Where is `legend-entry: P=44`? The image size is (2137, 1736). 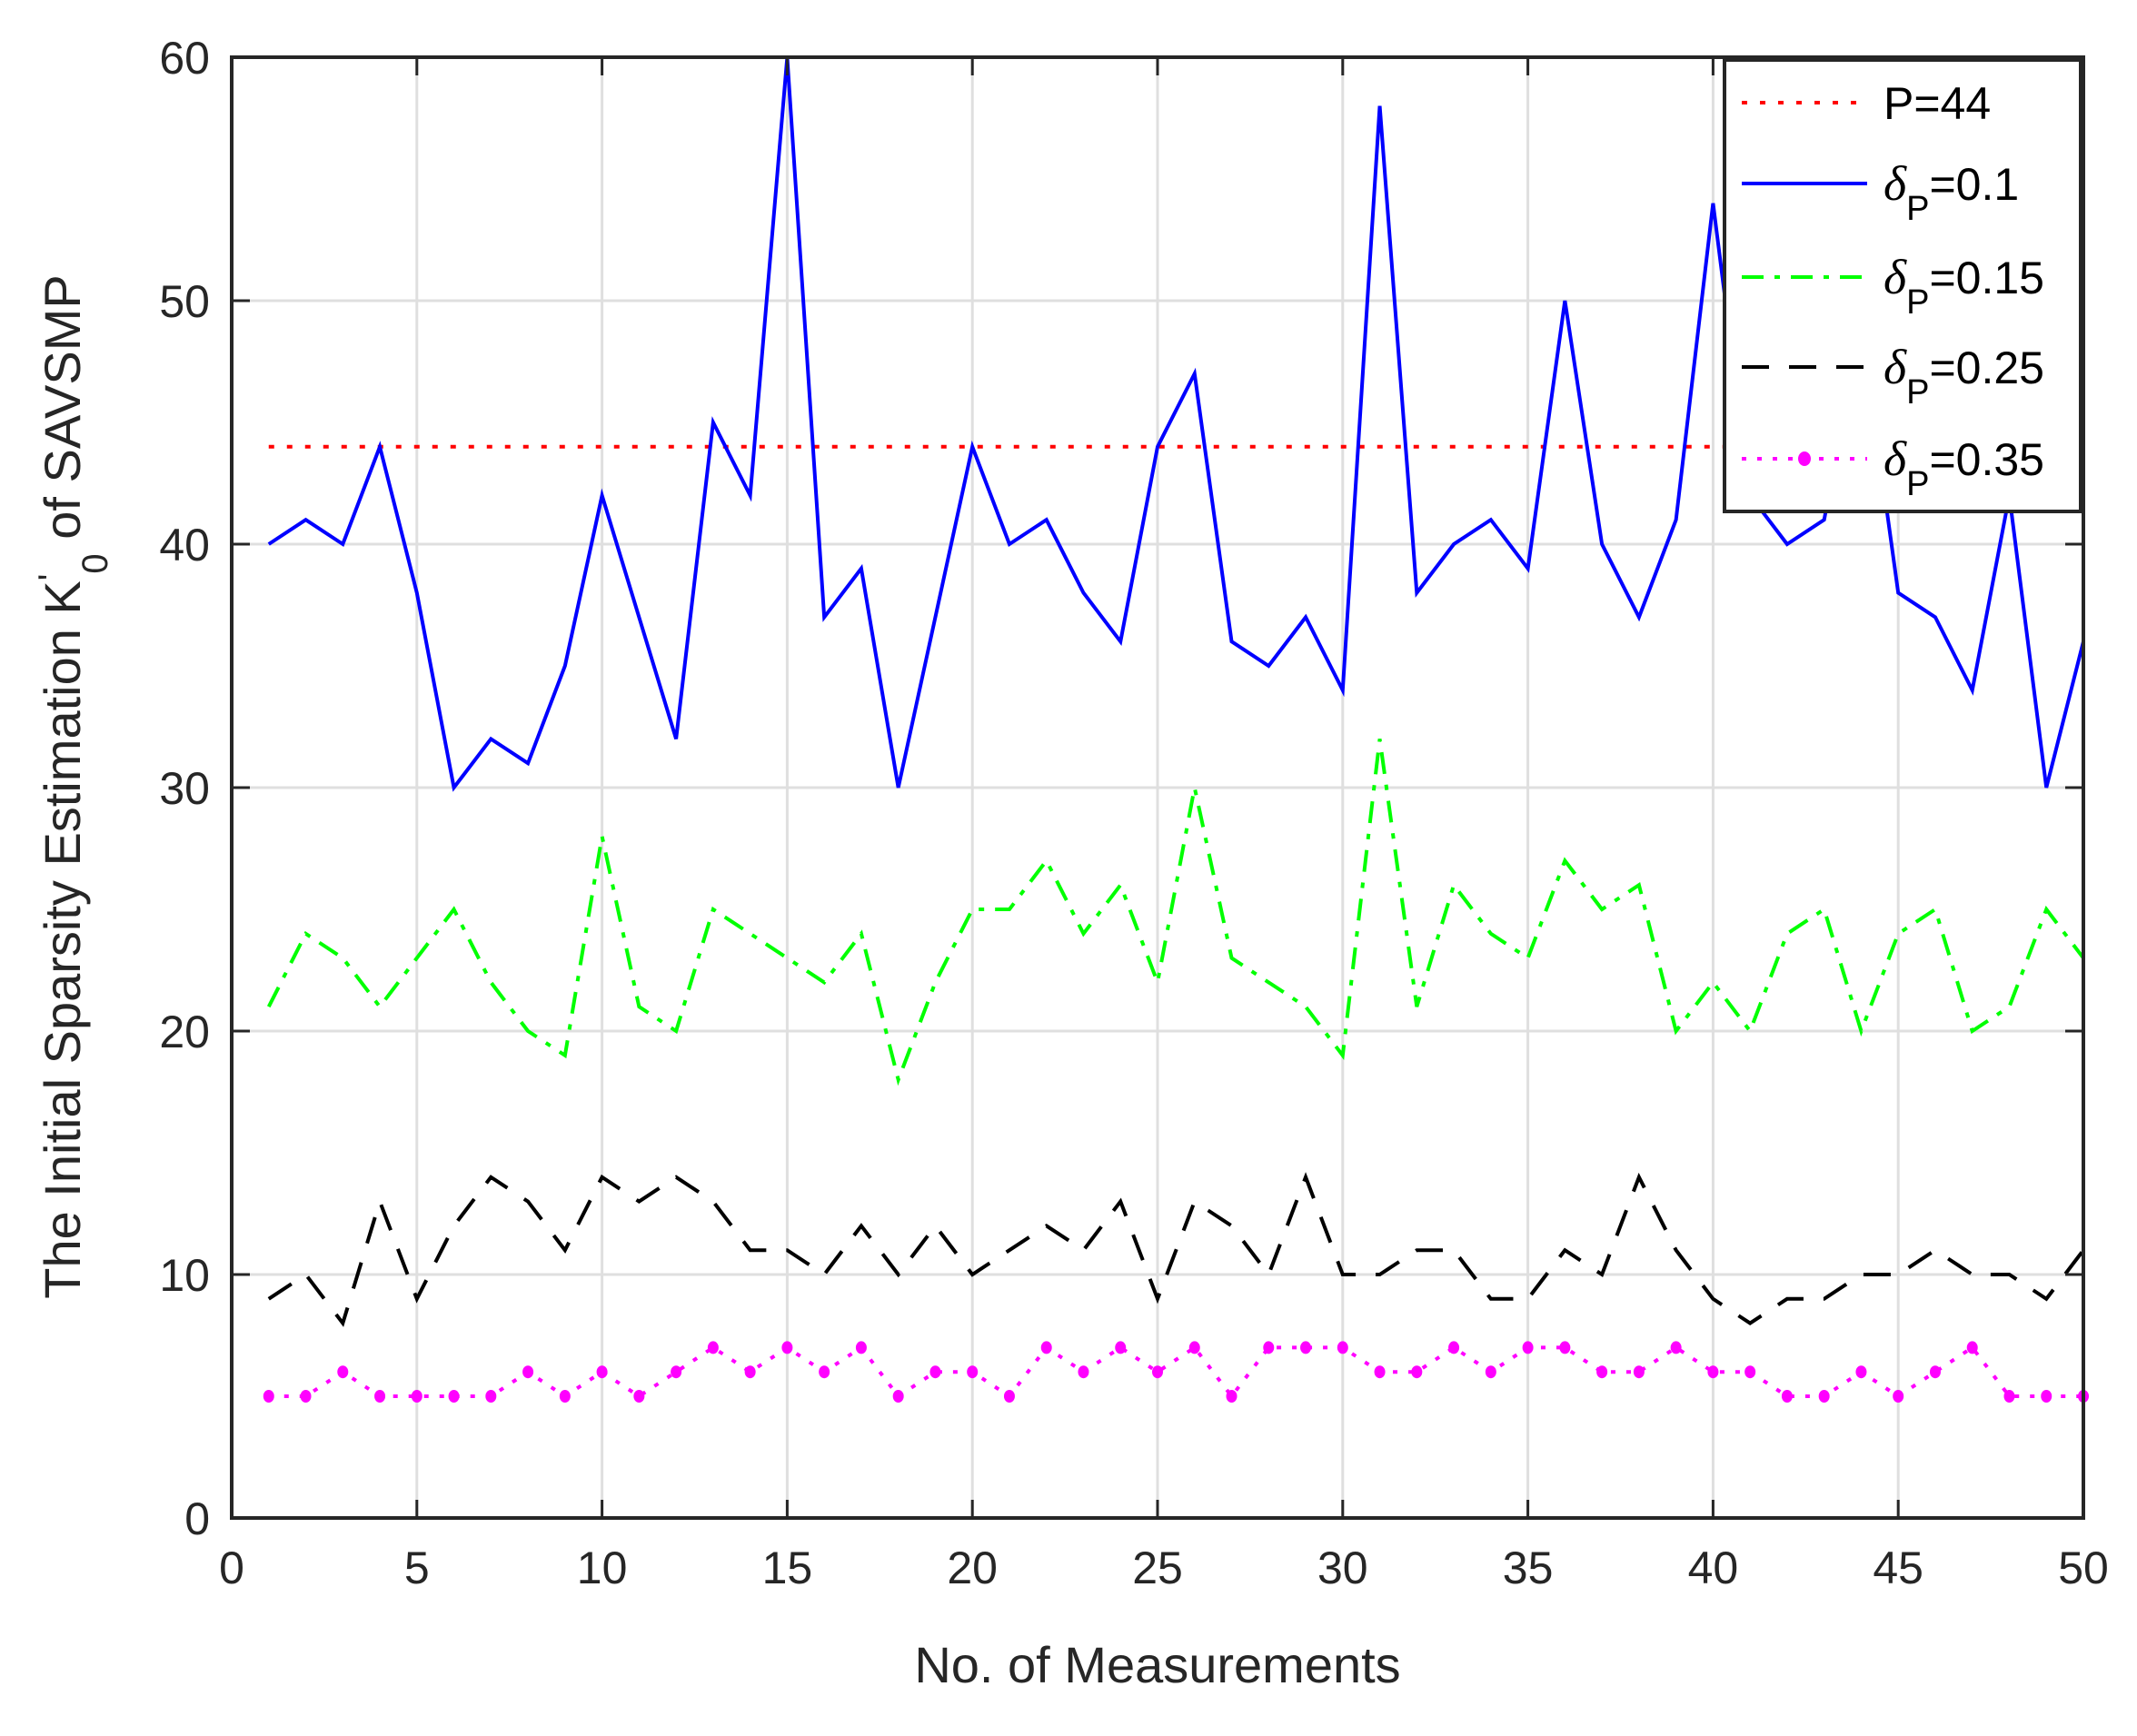
legend-entry: P=44 is located at coordinates (1866, 103).